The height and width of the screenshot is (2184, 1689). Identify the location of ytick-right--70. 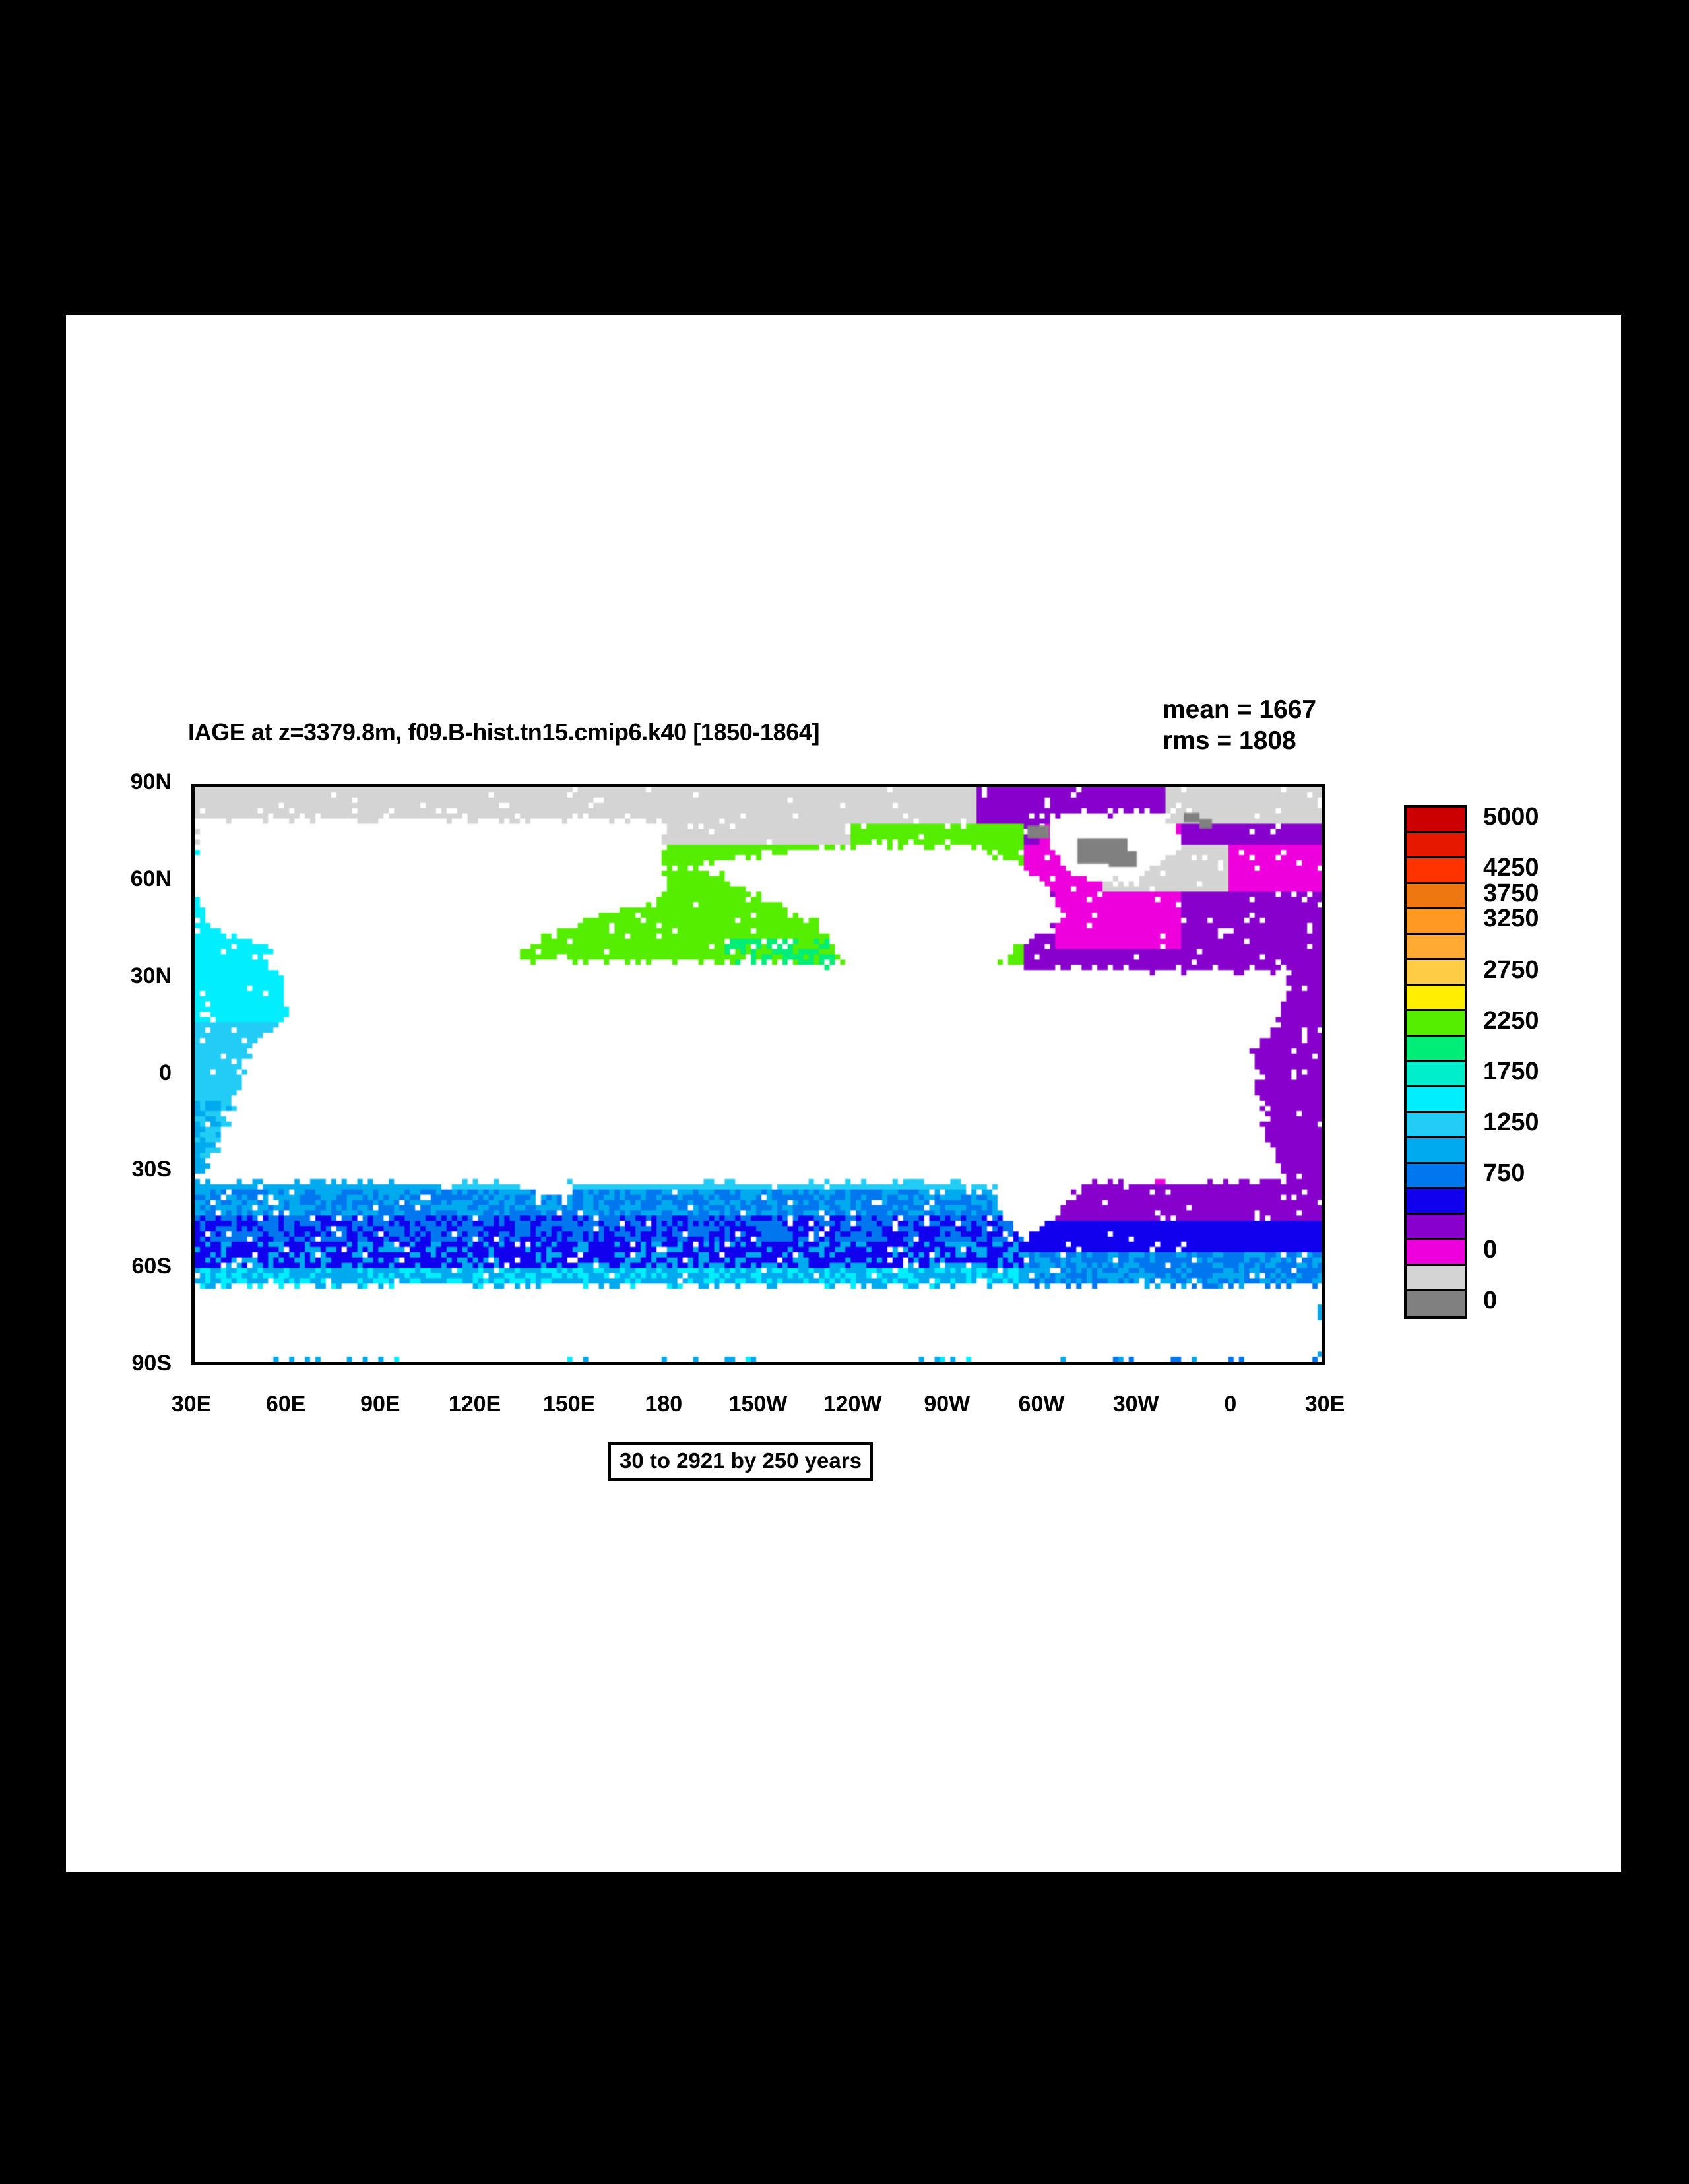
(1323, 1304).